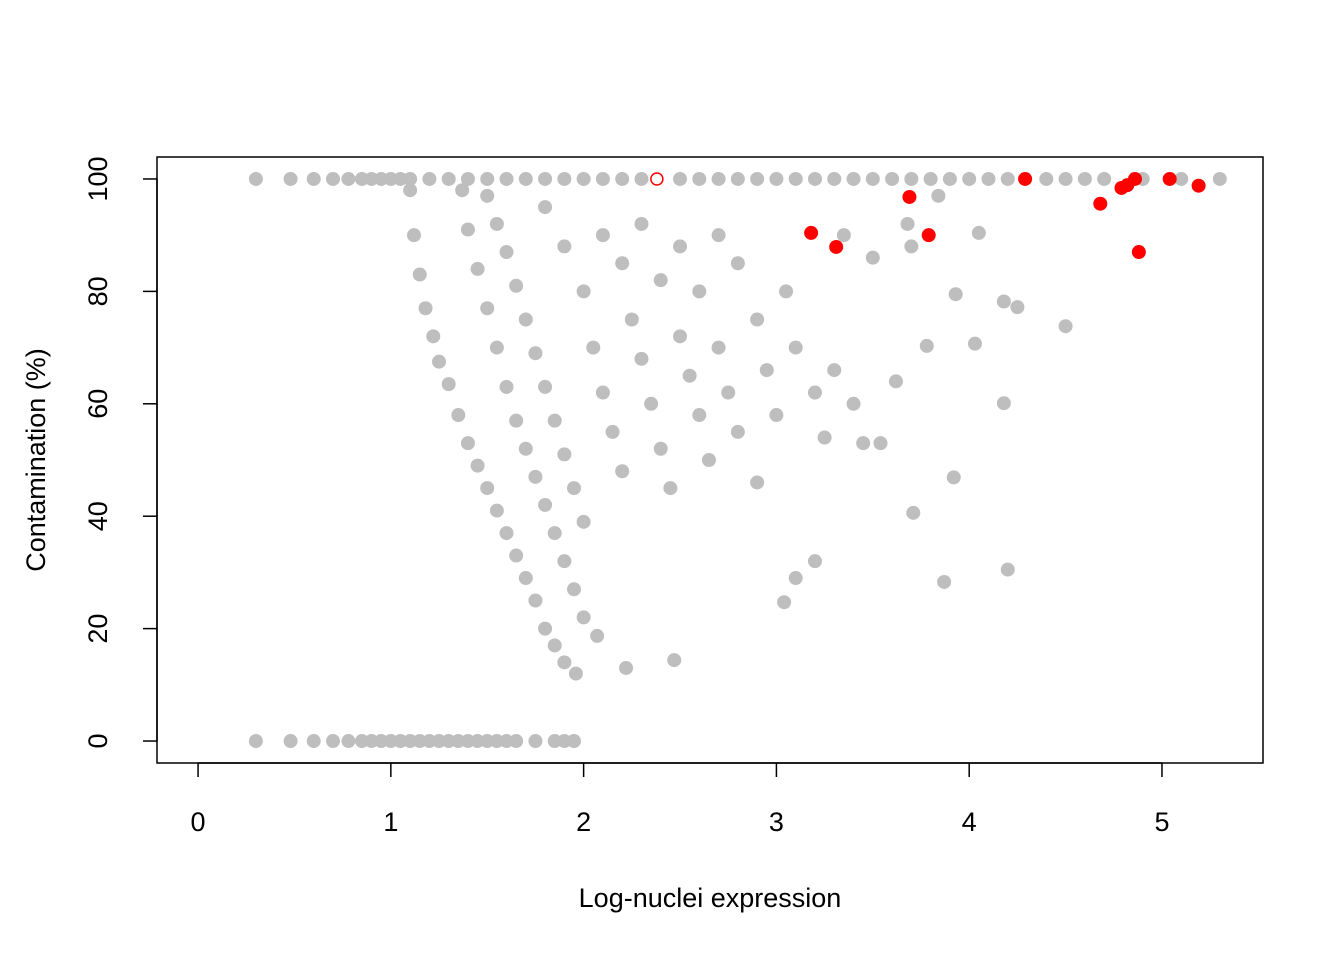  I want to click on y-tick-label: 80, so click(98, 291).